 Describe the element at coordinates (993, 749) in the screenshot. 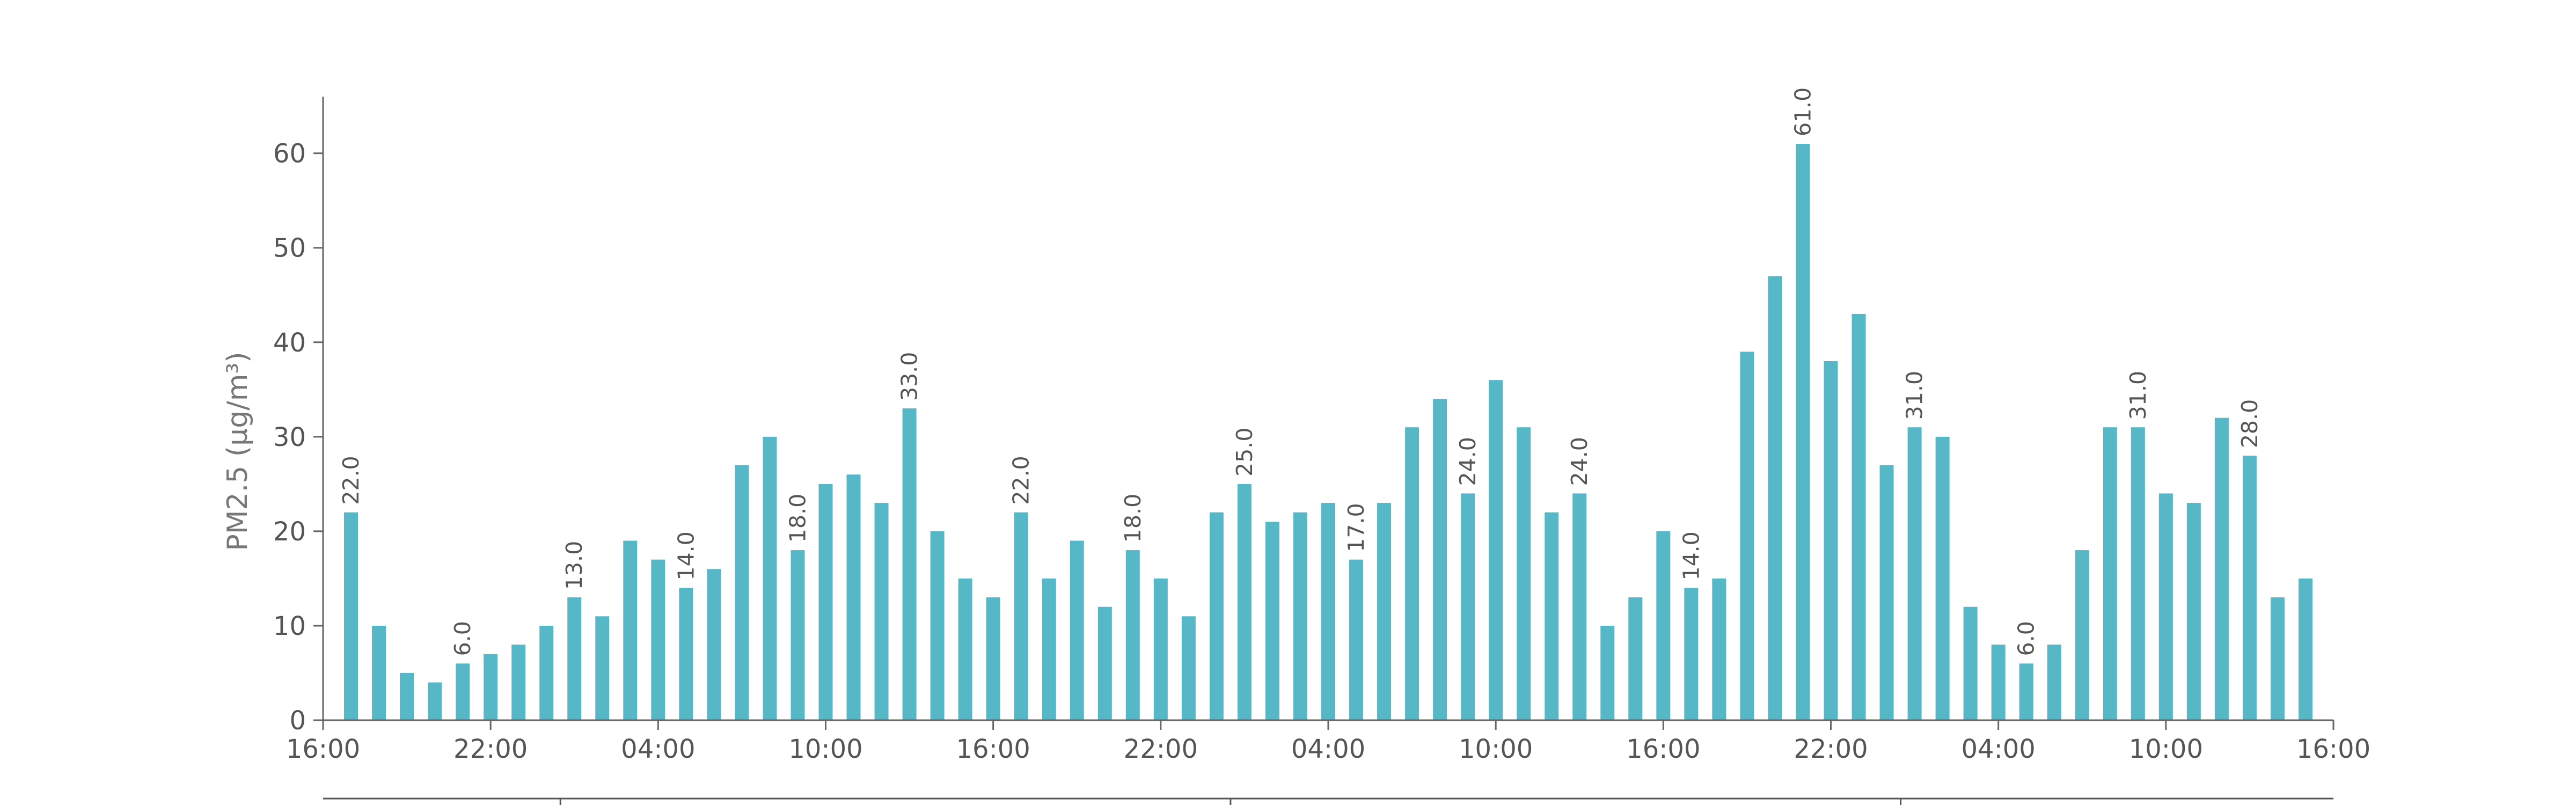

I see `x-tick-label-4: 16:00` at that location.